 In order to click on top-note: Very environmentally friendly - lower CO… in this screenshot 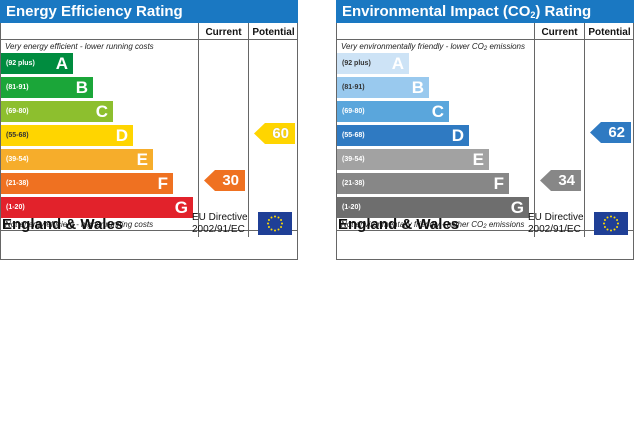, I will do `click(433, 47)`.